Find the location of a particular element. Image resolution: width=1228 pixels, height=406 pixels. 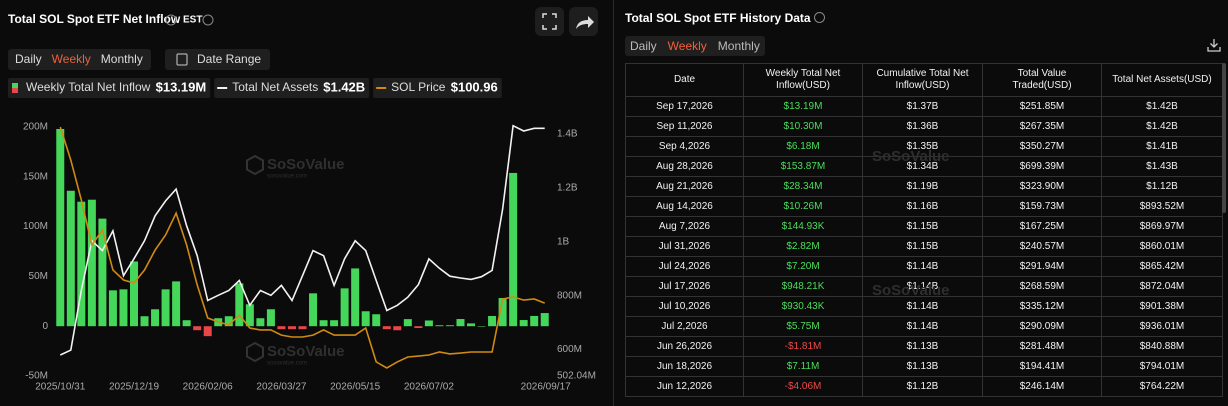

table-cell: Sep 4,2026 is located at coordinates (684, 146).